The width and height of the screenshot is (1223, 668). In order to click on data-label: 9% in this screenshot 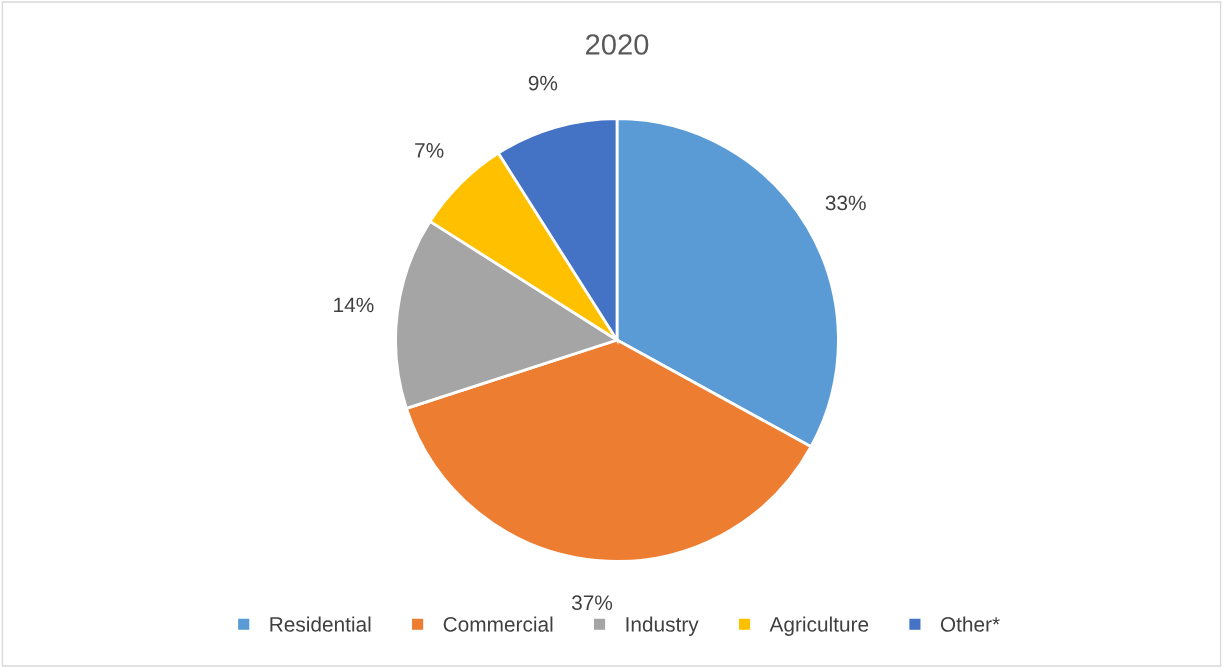, I will do `click(543, 83)`.